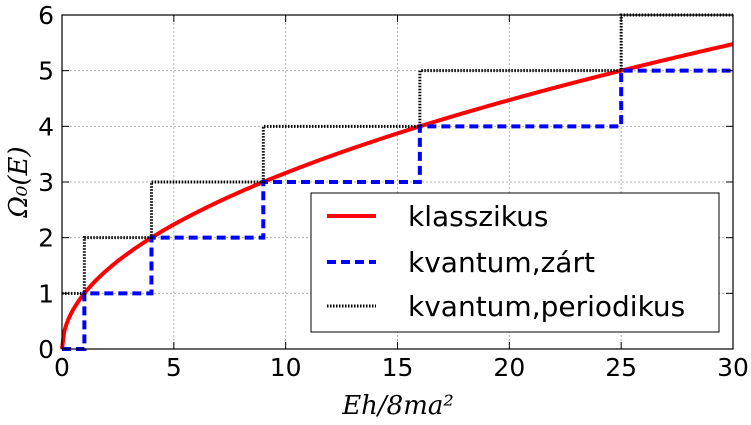  What do you see at coordinates (46, 15) in the screenshot?
I see `y-tick-label: 6` at bounding box center [46, 15].